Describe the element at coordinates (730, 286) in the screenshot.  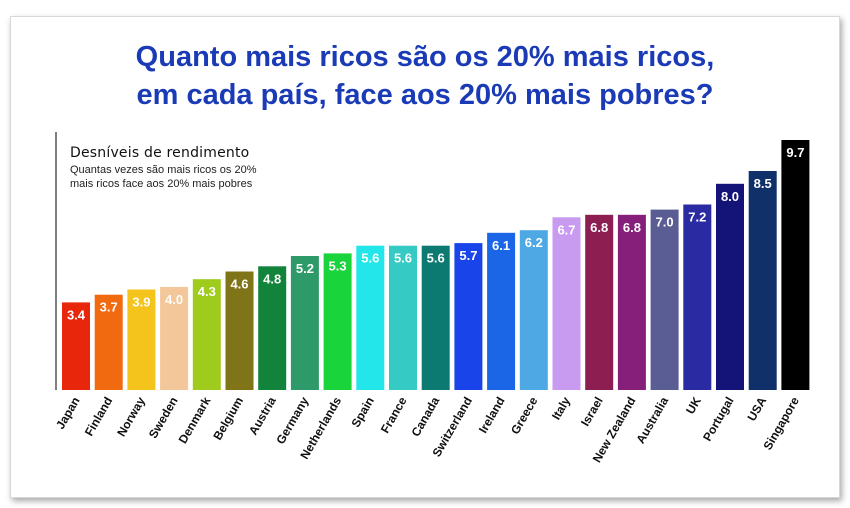
I see `bar-portugal` at that location.